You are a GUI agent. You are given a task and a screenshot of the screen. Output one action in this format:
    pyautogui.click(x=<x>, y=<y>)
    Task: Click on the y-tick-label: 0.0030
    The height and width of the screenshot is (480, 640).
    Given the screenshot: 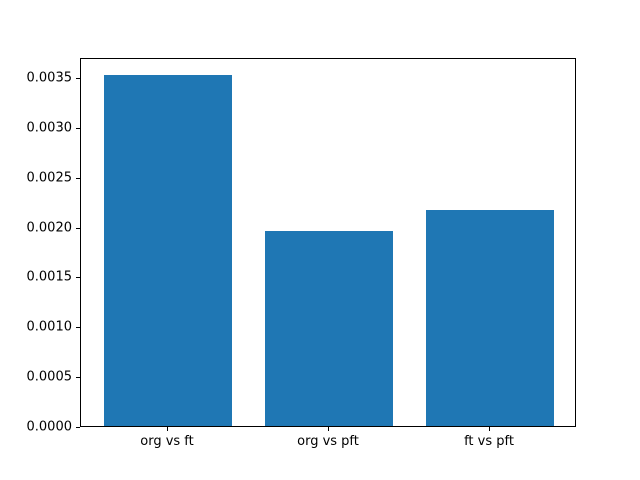 What is the action you would take?
    pyautogui.click(x=49, y=128)
    